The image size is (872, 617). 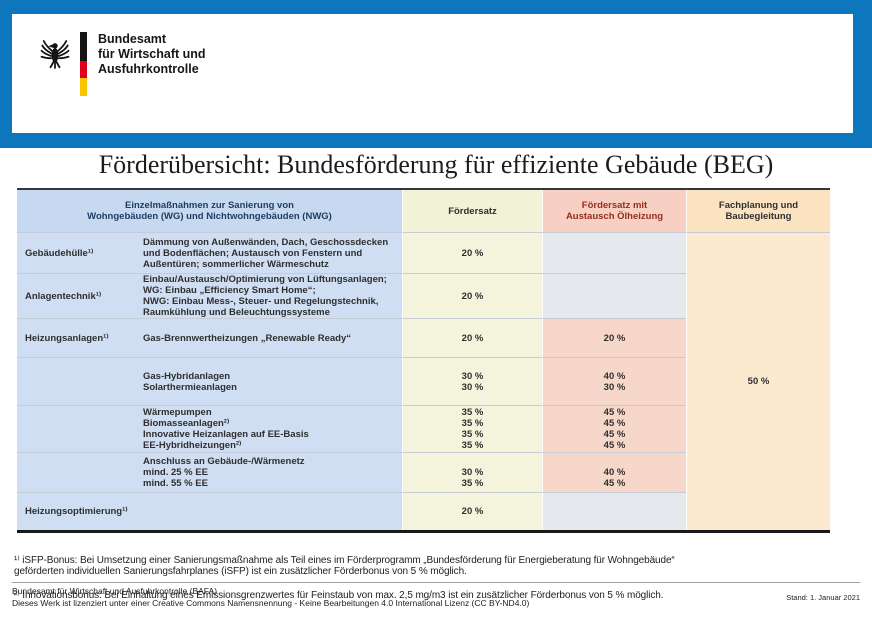 What do you see at coordinates (472, 428) in the screenshot?
I see `rate-cell: 35 % 35 % 35 % 35 %` at bounding box center [472, 428].